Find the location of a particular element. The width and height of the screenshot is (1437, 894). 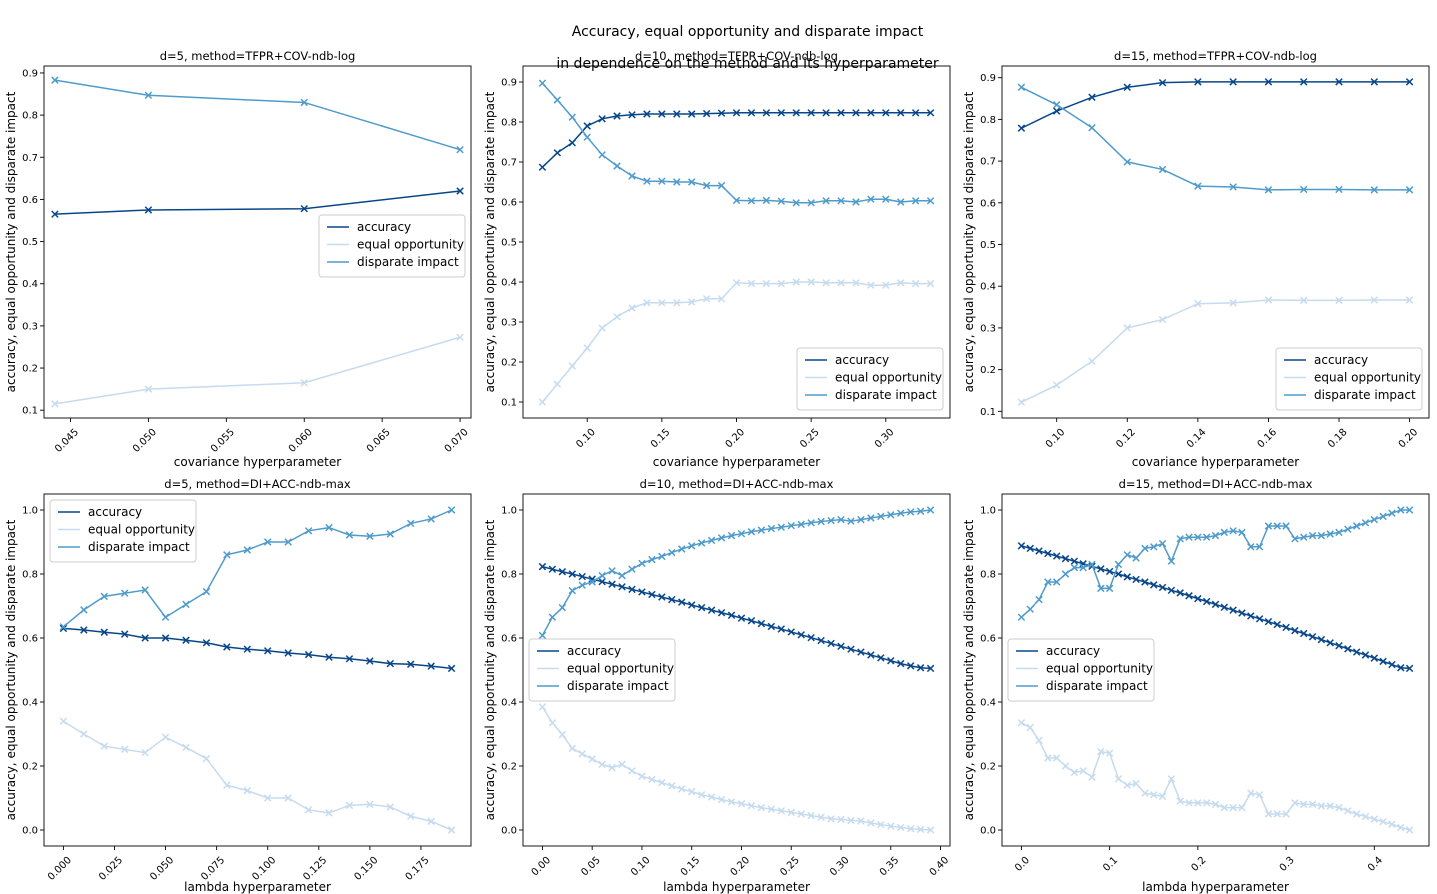

chart-title: d=10, method=TFPR+COV-ndb-log is located at coordinates (736, 56).